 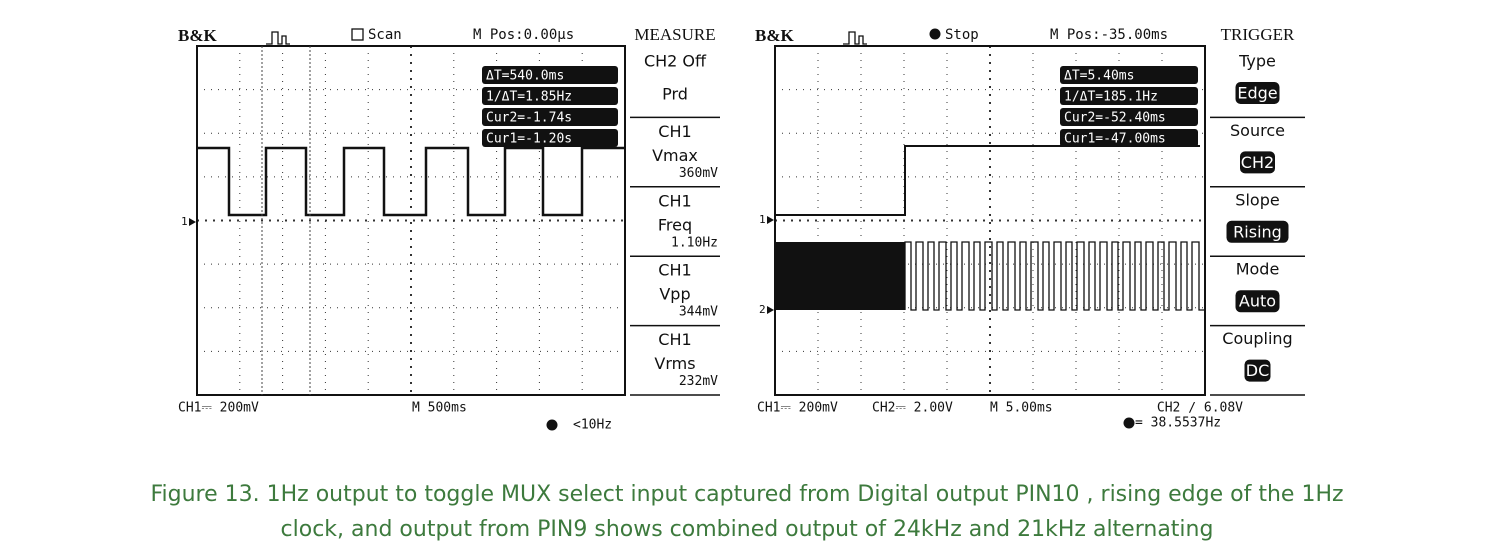 What do you see at coordinates (529, 97) in the screenshot?
I see `cursor-readout: 1/ΔT=1.85Hz` at bounding box center [529, 97].